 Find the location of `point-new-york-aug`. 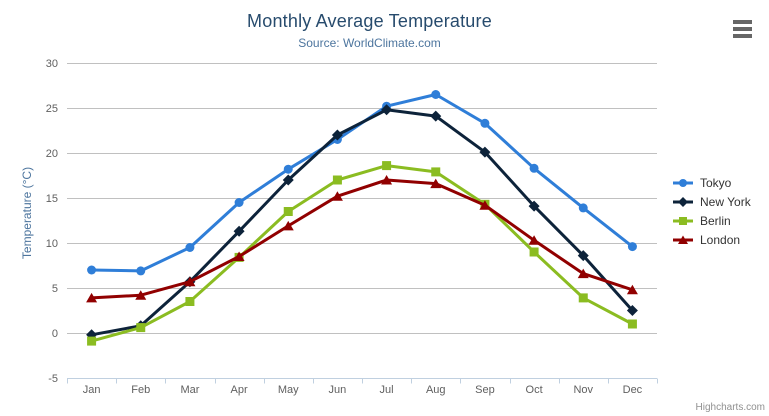

point-new-york-aug is located at coordinates (436, 116).